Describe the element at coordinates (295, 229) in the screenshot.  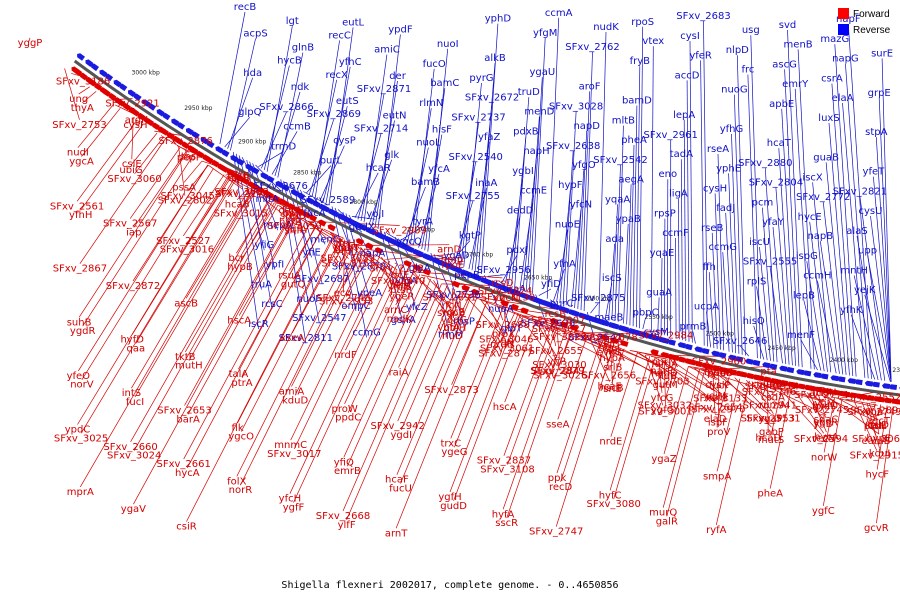
I see `forward-gene-label: yqfA` at that location.